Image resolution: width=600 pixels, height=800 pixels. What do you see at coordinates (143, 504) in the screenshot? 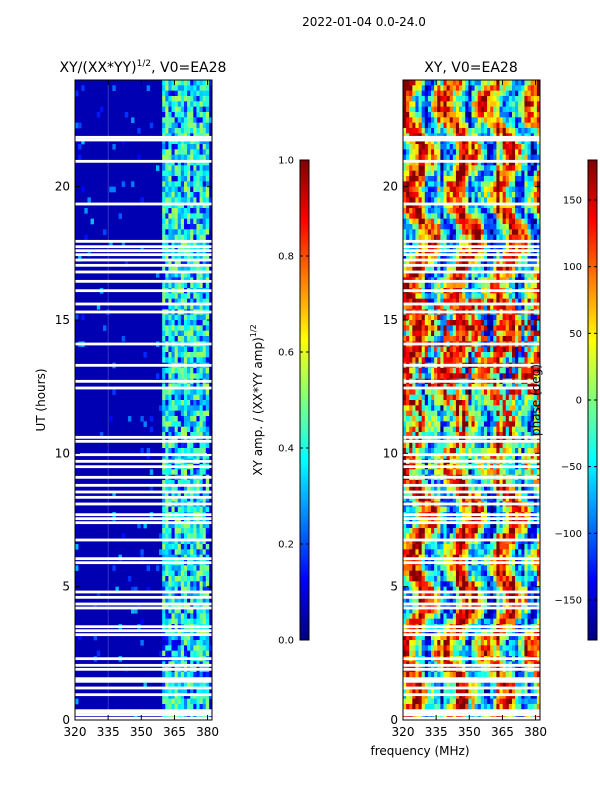
I see `amplitude-flagged-row` at bounding box center [143, 504].